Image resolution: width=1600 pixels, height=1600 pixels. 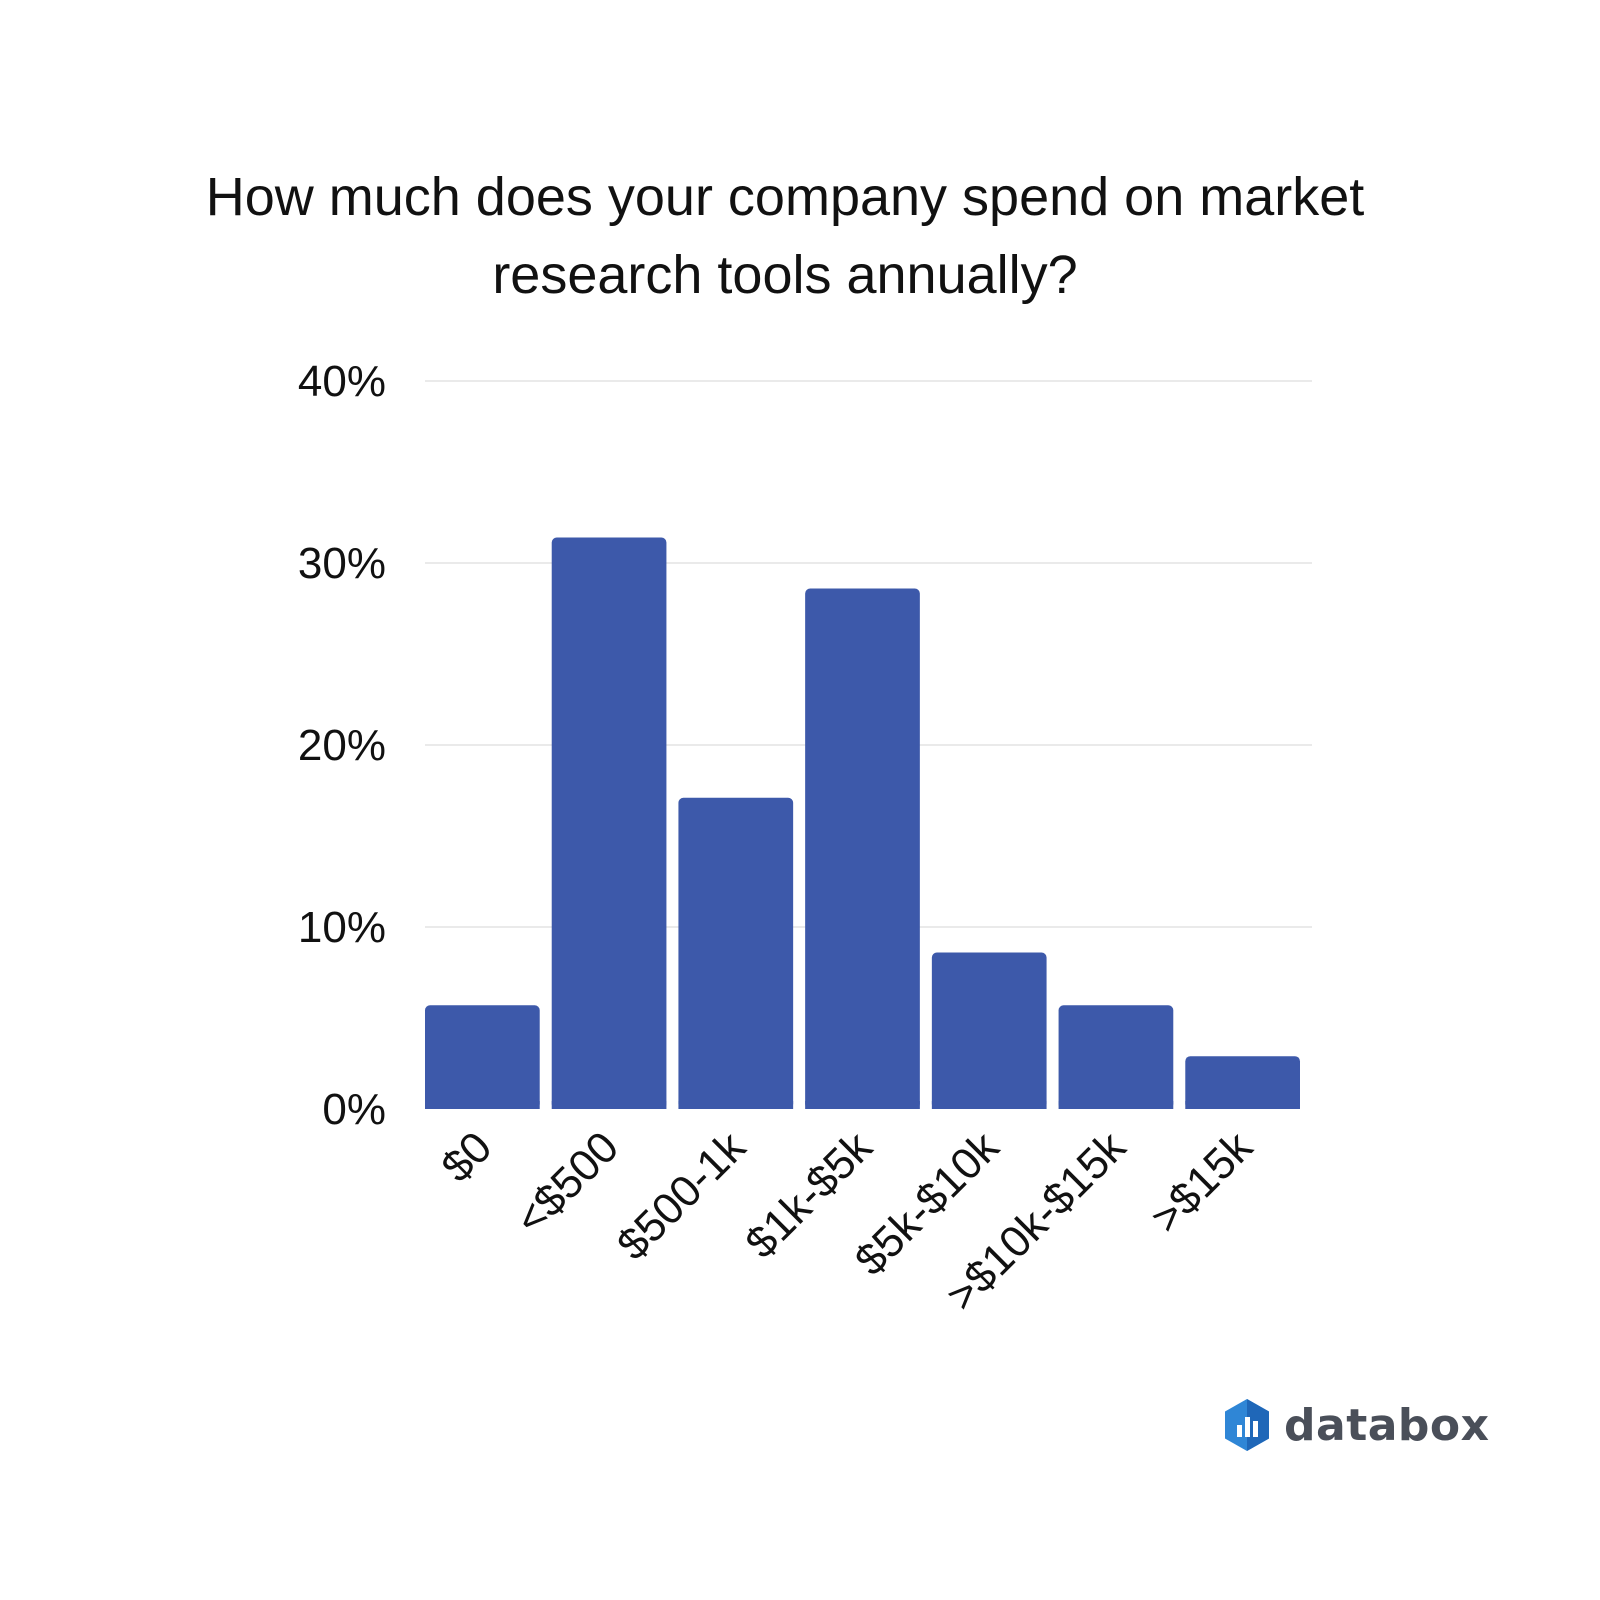 I want to click on brand-logo: databox, so click(x=1356, y=1425).